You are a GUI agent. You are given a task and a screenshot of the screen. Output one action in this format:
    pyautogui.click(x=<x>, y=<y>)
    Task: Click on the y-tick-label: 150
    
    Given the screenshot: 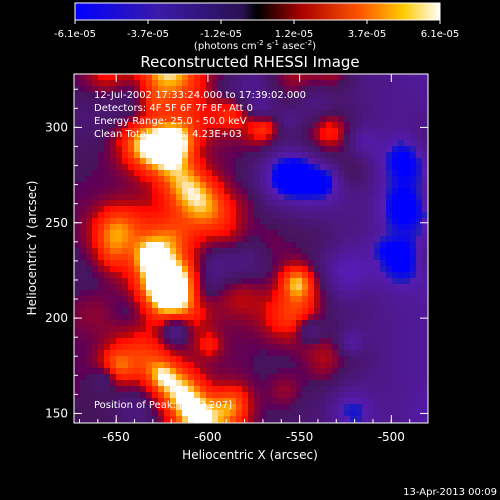 What is the action you would take?
    pyautogui.click(x=56, y=413)
    